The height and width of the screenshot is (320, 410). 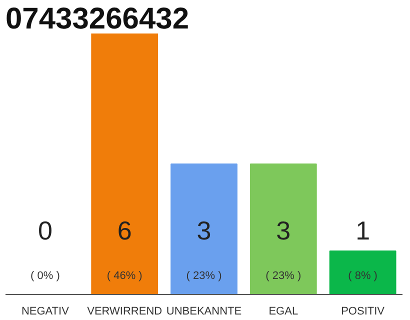 I want to click on chart-title: 07433266432, so click(x=98, y=19).